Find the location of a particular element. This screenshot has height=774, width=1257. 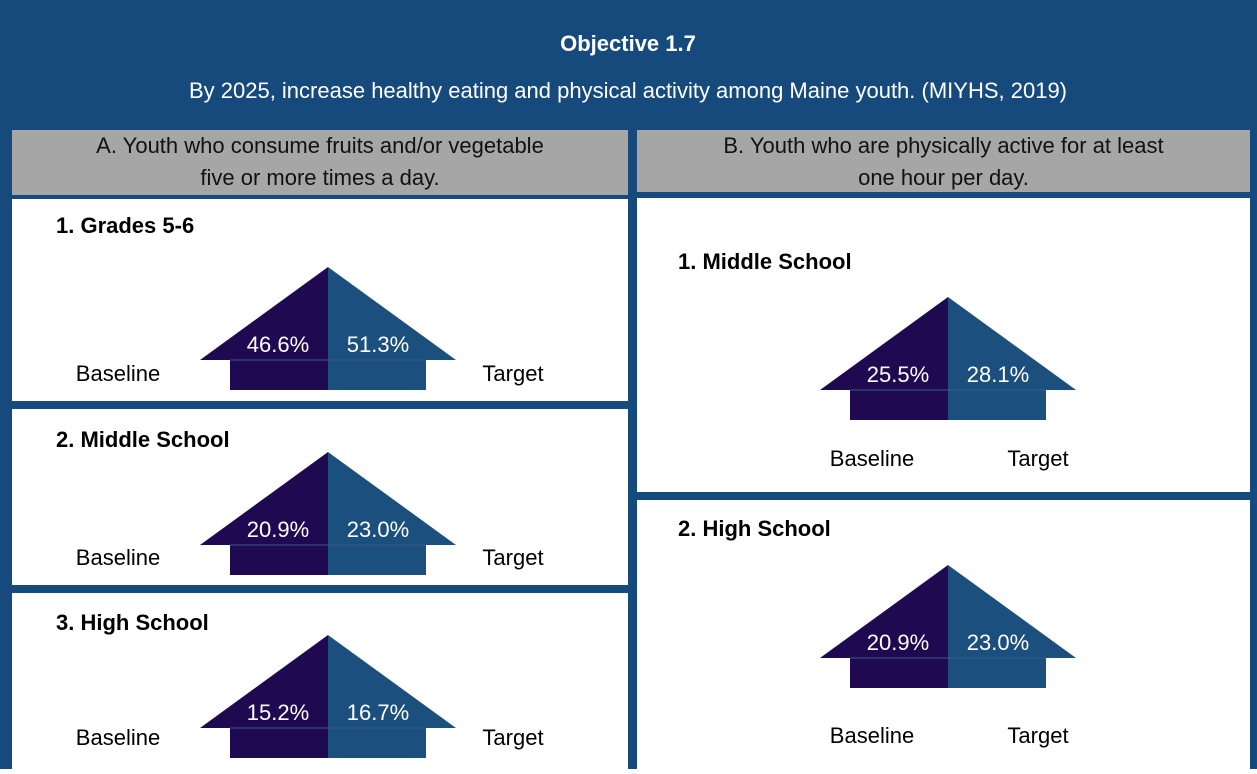

panel-label: 2. High School is located at coordinates (754, 528).